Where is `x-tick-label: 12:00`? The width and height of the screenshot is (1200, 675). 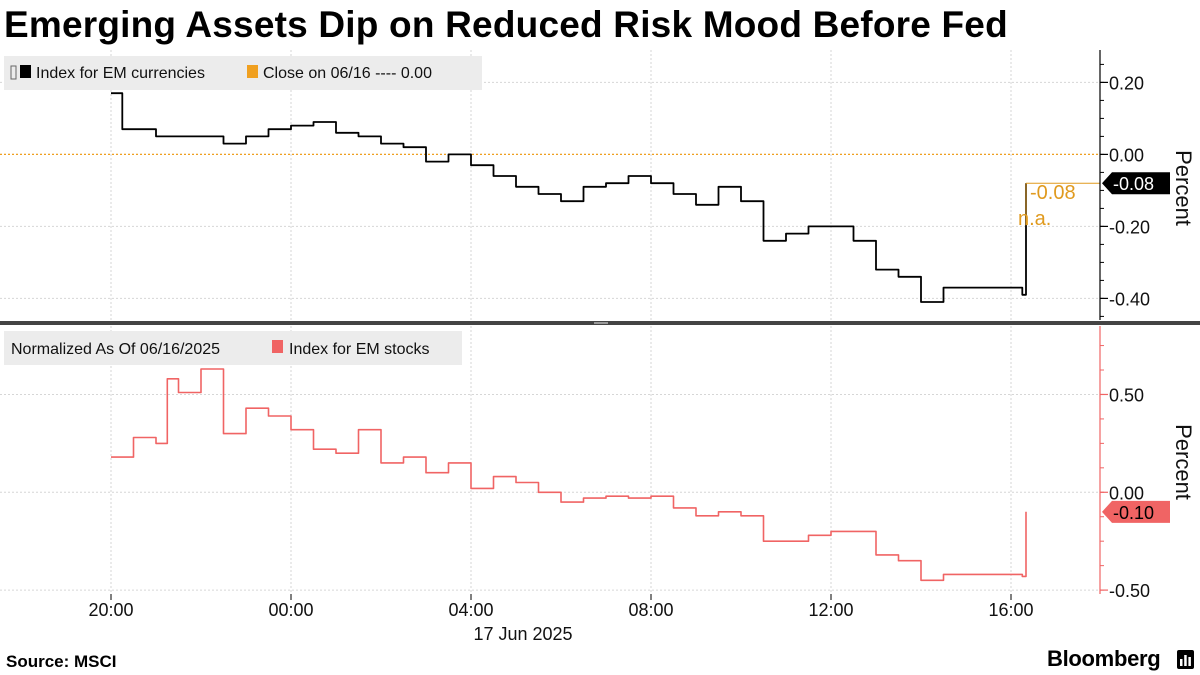 x-tick-label: 12:00 is located at coordinates (830, 610).